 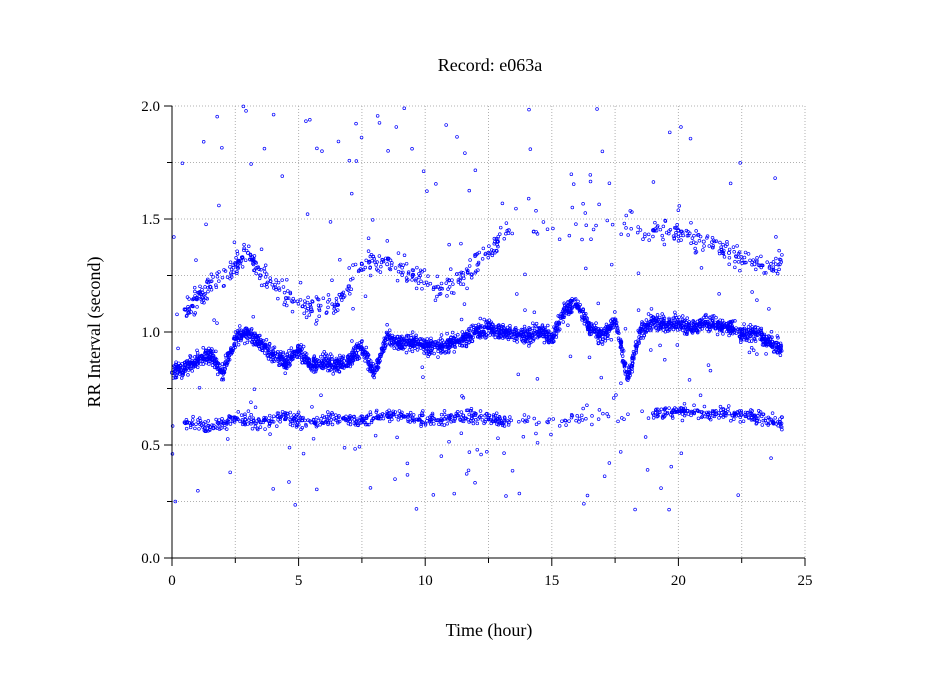 What do you see at coordinates (172, 581) in the screenshot?
I see `x-tick-label: 0` at bounding box center [172, 581].